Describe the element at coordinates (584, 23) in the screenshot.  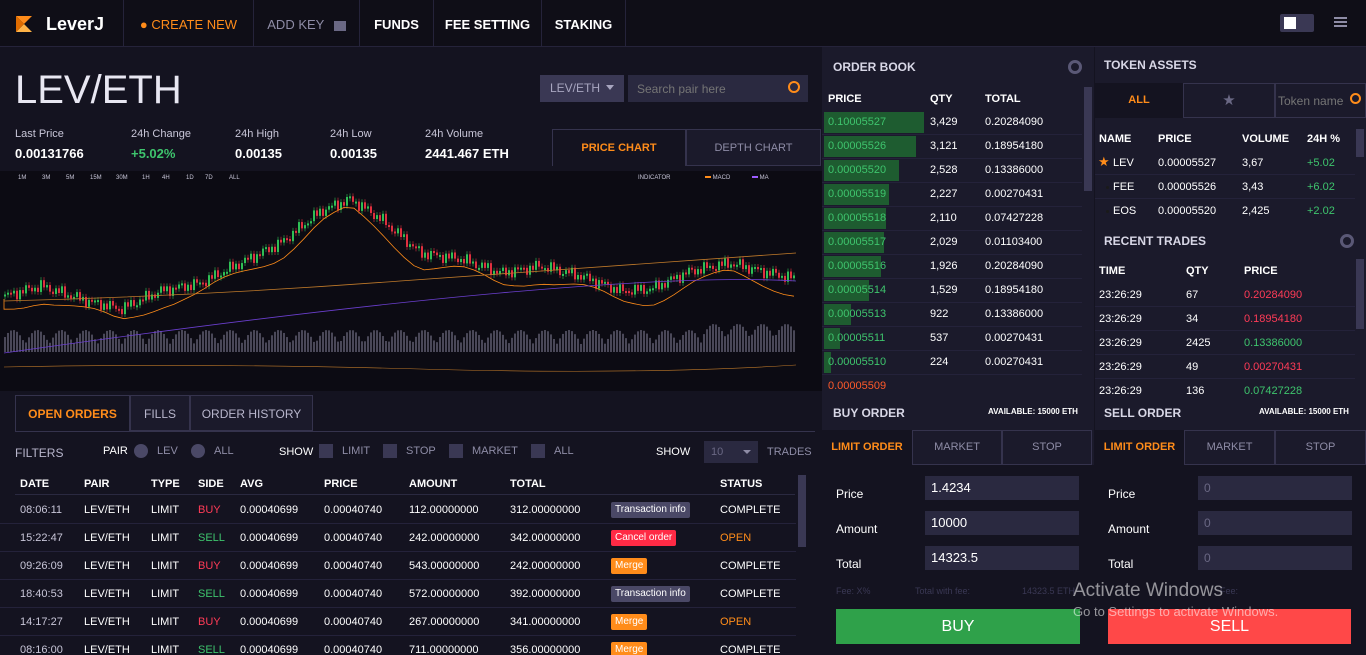
I see `staking-link: STAKING` at that location.